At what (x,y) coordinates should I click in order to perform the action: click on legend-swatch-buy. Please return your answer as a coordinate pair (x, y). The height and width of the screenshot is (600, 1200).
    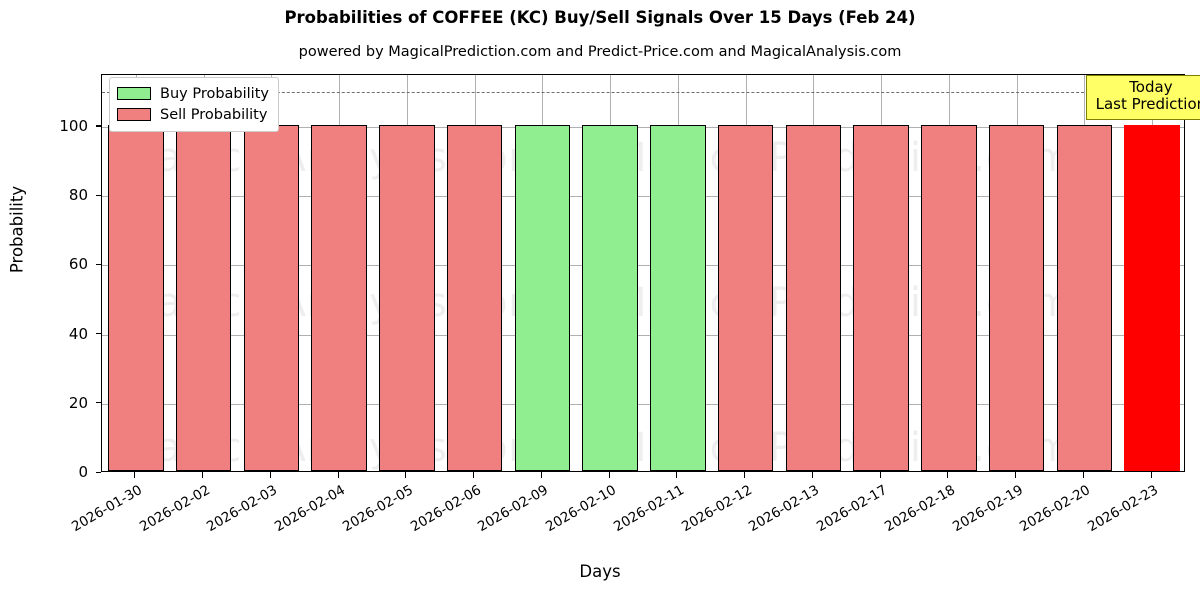
    Looking at the image, I should click on (134, 93).